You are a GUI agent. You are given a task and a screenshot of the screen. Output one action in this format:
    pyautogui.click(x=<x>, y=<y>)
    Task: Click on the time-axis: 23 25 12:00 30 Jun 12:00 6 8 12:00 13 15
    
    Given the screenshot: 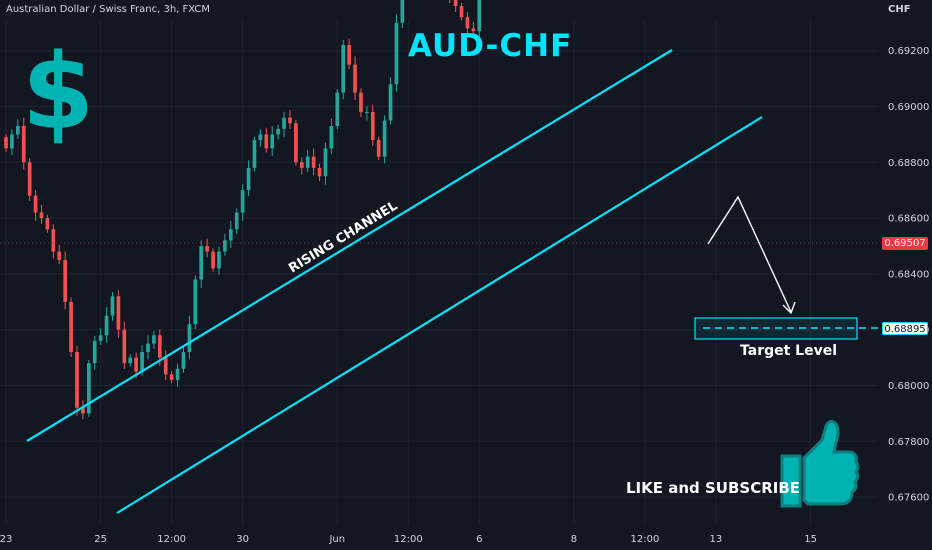 What is the action you would take?
    pyautogui.click(x=408, y=539)
    